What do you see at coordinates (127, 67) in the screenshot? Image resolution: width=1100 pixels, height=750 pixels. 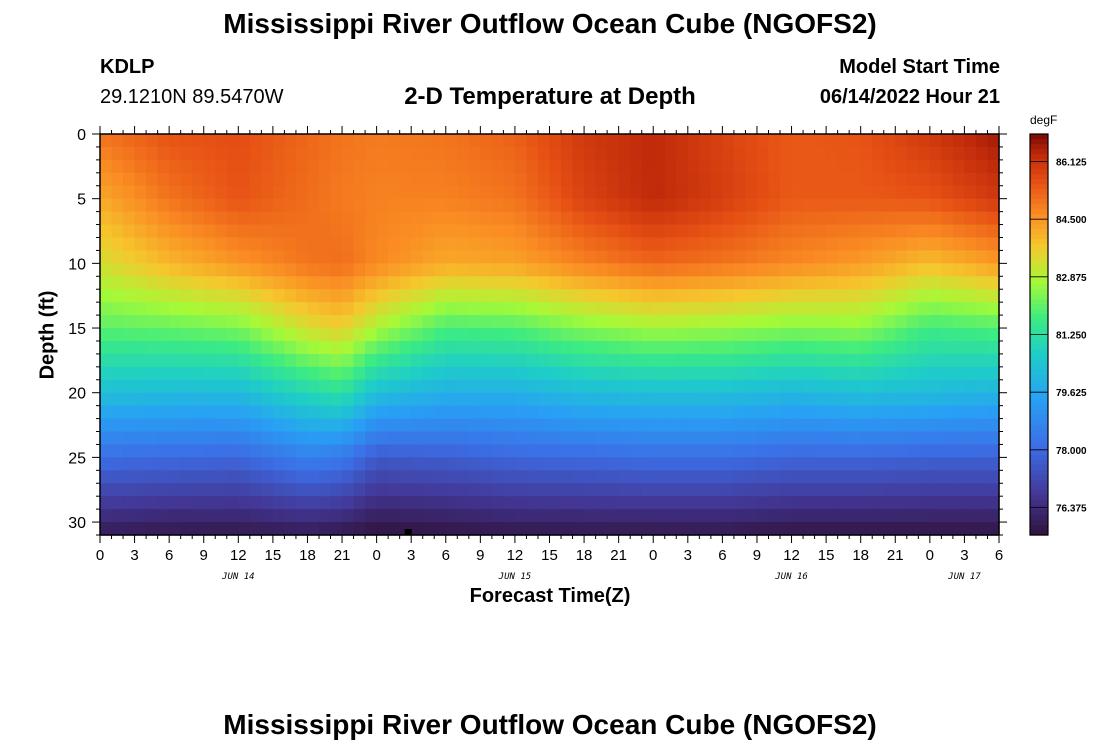 I see `station-id: KDLP` at bounding box center [127, 67].